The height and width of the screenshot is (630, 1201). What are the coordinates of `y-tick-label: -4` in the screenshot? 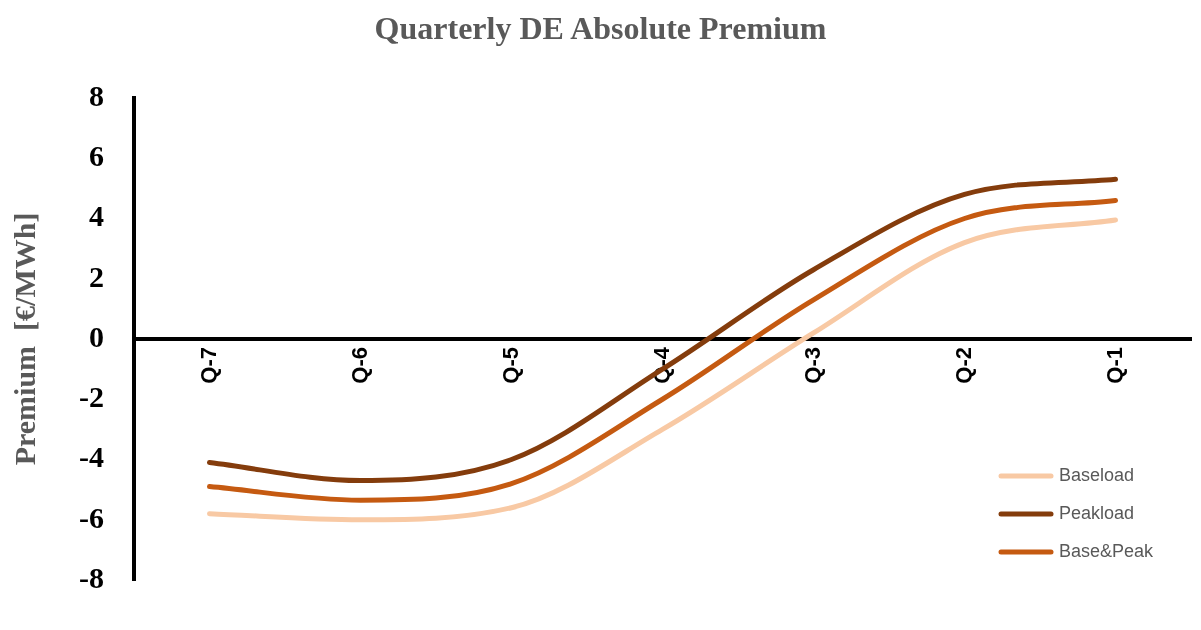 It's located at (91, 457).